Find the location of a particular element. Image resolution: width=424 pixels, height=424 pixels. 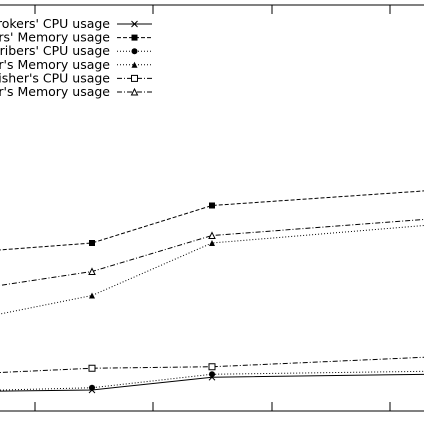

legend-label-6: er's Memory usage is located at coordinates (55, 91).